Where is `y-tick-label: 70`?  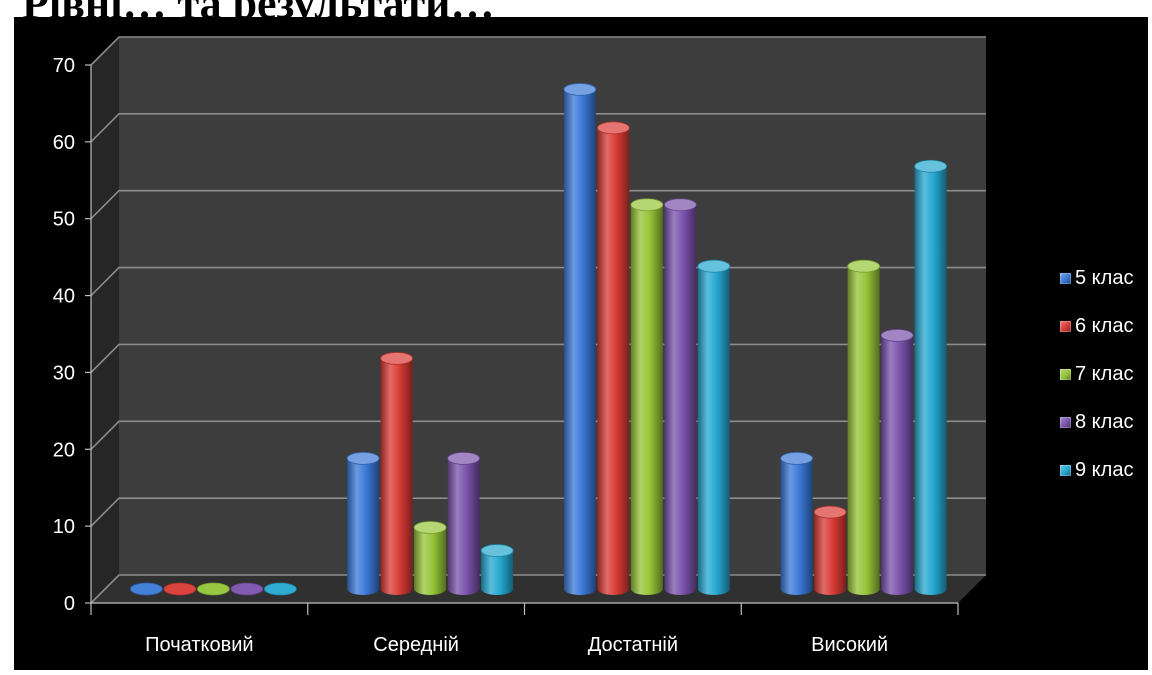 y-tick-label: 70 is located at coordinates (64, 66).